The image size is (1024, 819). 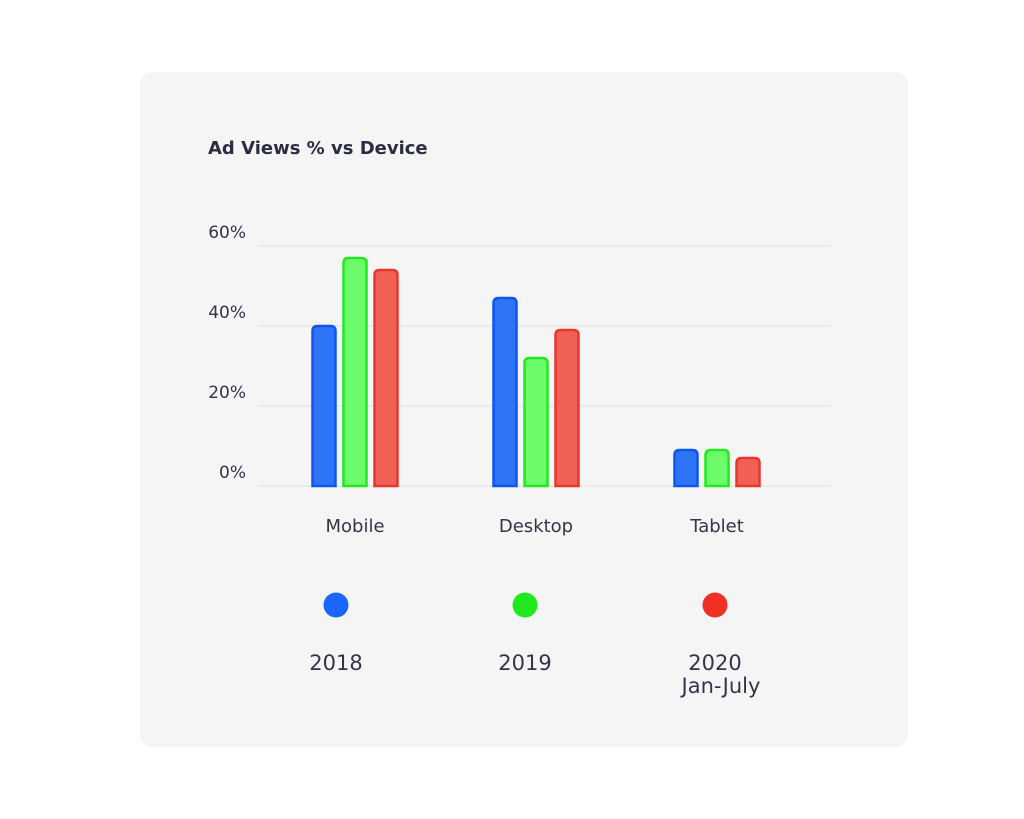 I want to click on bars, so click(x=536, y=372).